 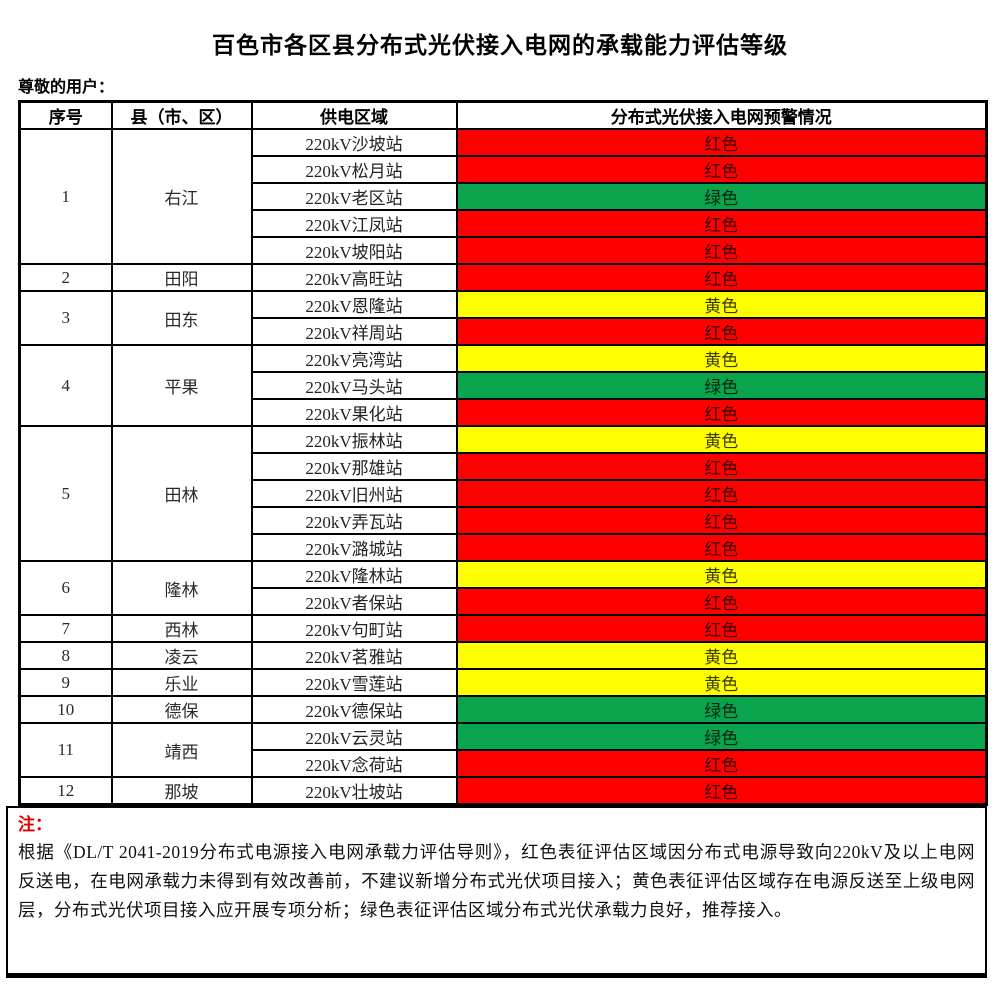 I want to click on county-cell: 德保, so click(x=181, y=709).